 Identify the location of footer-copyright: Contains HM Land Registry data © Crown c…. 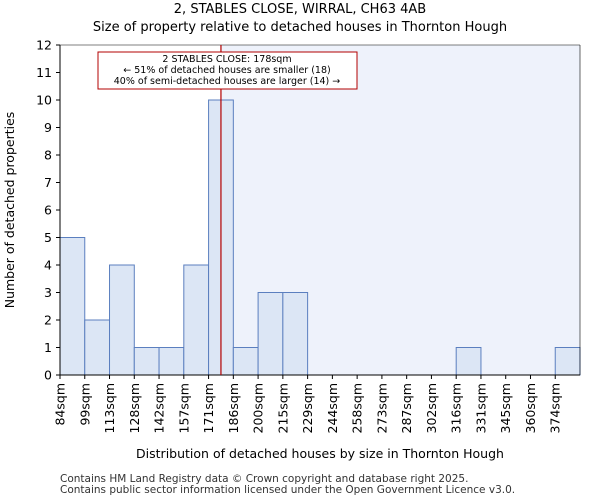
(264, 479).